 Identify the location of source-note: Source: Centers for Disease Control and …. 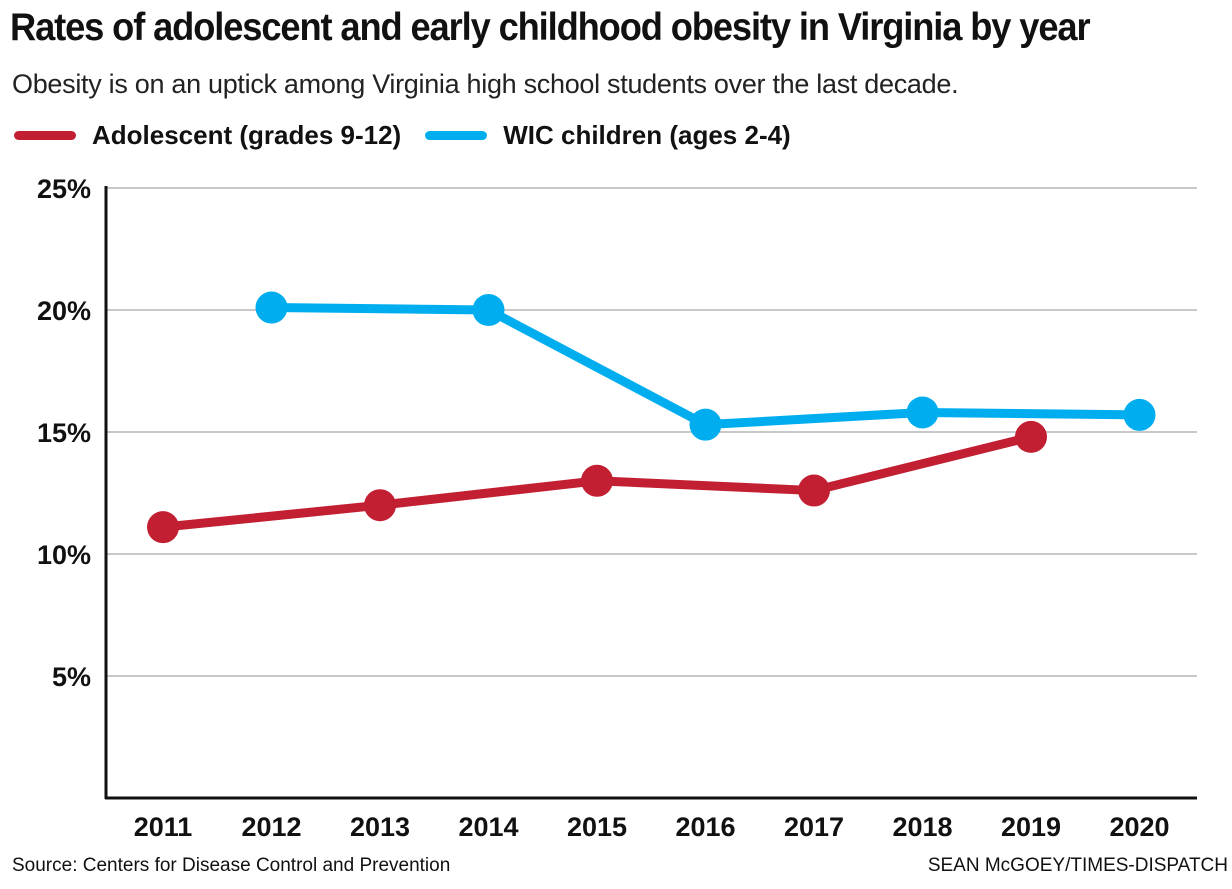
(231, 865).